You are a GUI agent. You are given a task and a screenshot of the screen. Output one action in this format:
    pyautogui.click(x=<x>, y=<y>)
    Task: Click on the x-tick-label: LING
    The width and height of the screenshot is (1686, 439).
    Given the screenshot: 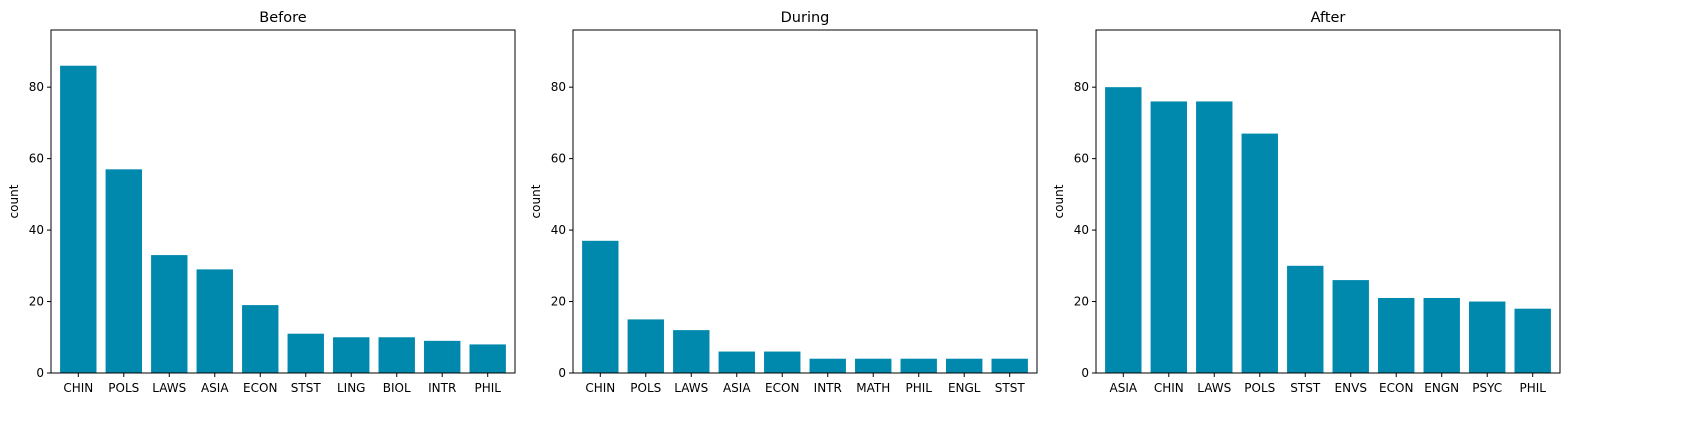 What is the action you would take?
    pyautogui.click(x=351, y=388)
    